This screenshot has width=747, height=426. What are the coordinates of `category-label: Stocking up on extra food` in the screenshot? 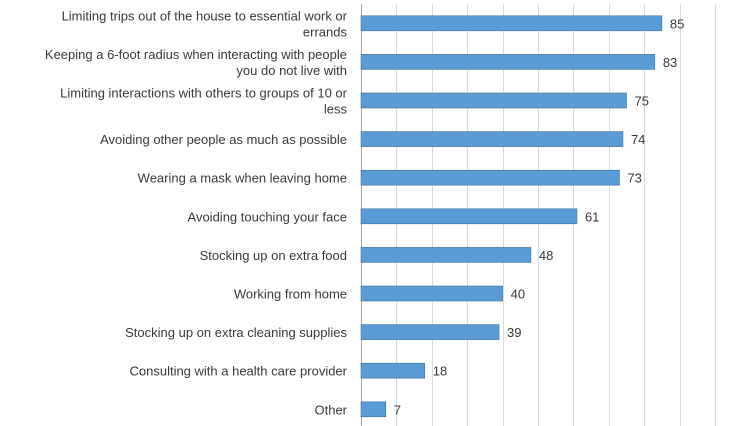 It's located at (273, 255).